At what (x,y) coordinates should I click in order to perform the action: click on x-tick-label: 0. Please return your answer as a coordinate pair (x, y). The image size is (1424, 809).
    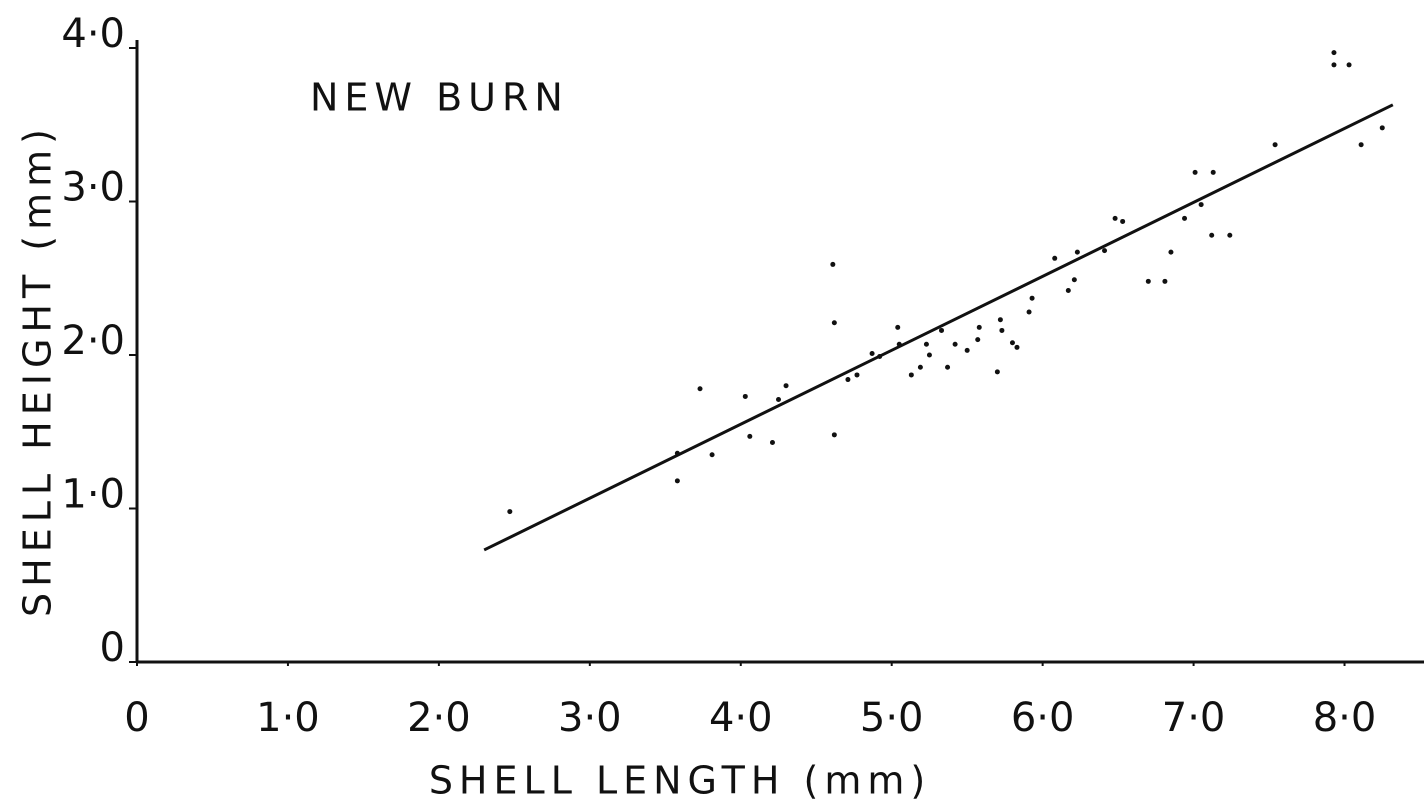
    Looking at the image, I should click on (136, 718).